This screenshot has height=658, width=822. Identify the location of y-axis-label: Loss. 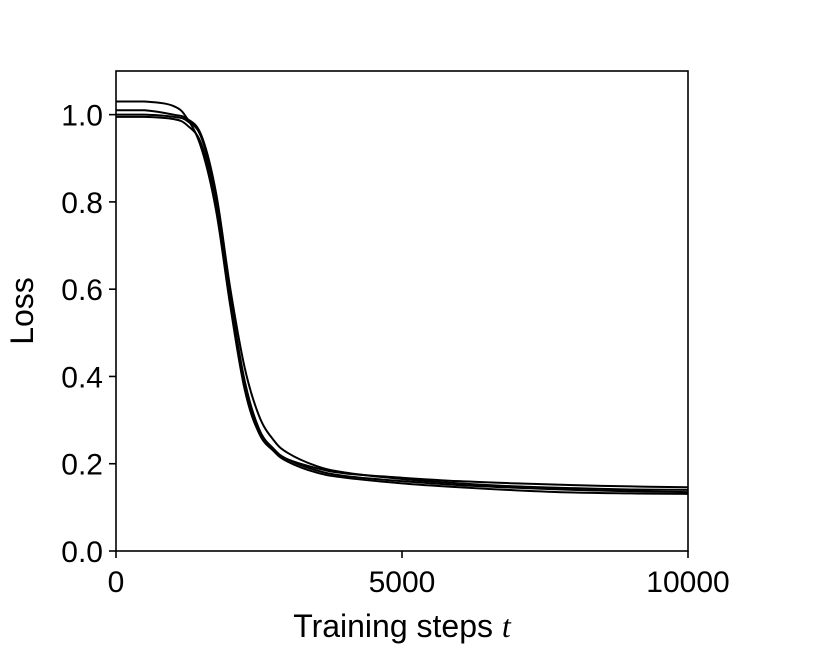
(22, 311).